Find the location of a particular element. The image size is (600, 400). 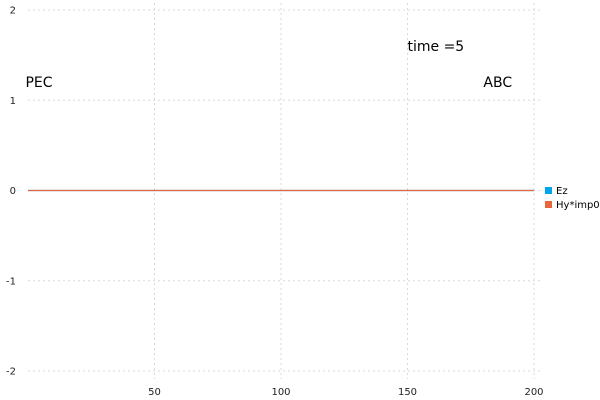

x-tick-label: 150 is located at coordinates (407, 392).